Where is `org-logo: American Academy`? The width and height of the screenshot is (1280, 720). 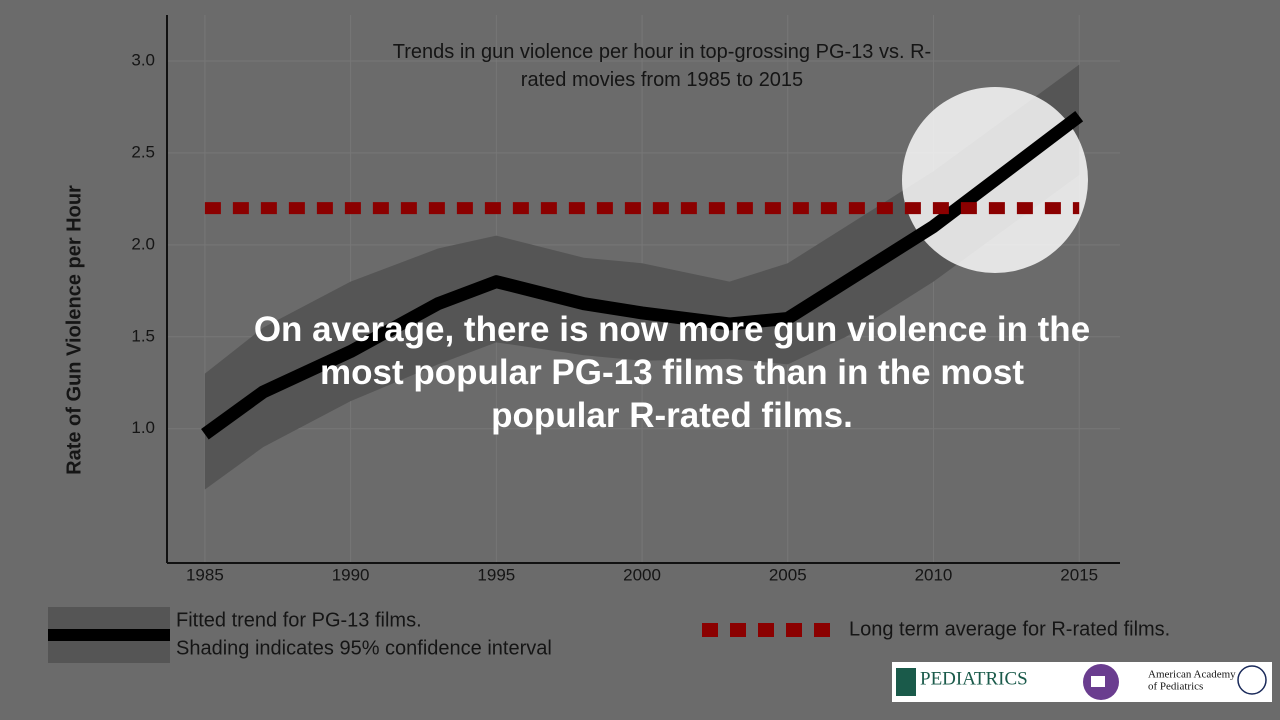
org-logo: American Academy is located at coordinates (1192, 675).